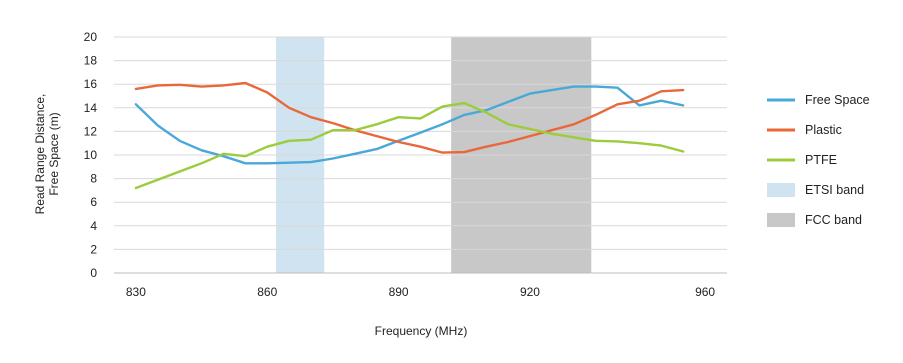 This screenshot has height=363, width=903. I want to click on series-line-free-space, so click(409, 125).